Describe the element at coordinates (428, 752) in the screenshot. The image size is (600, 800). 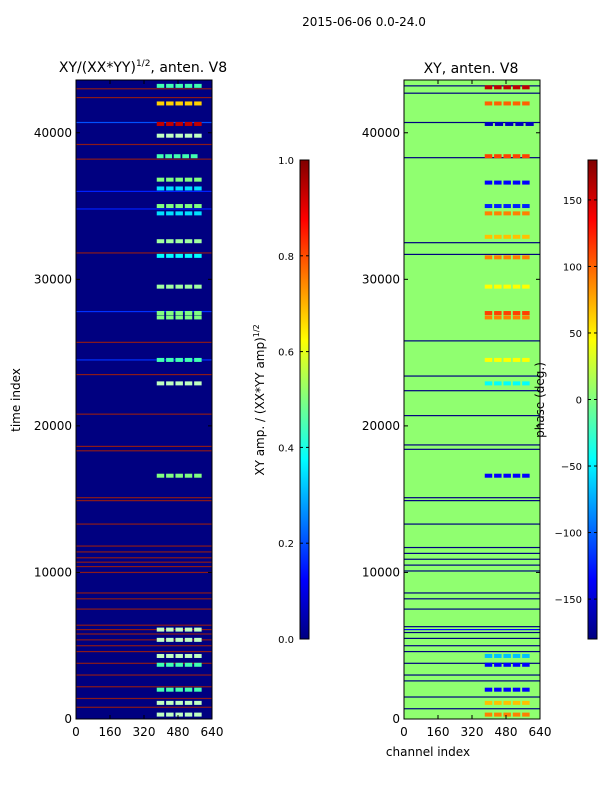
I see `panel-phase-xlabel: channel index` at that location.